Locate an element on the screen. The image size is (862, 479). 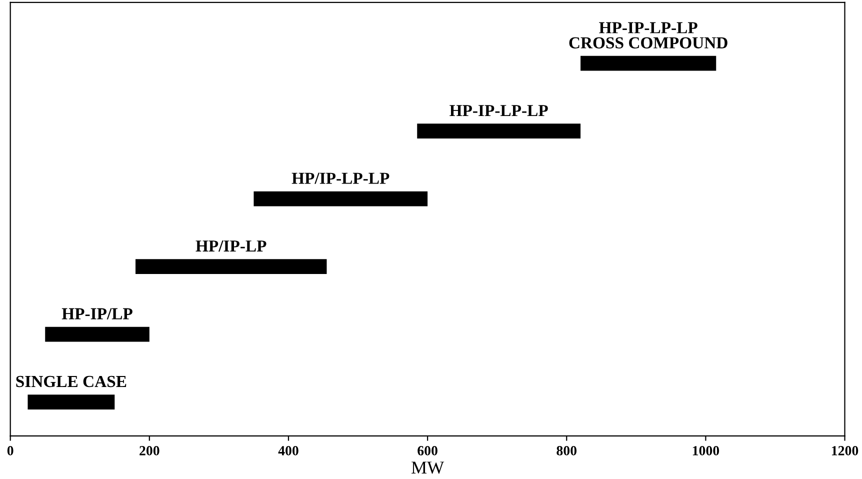
x-tick-label: 400 is located at coordinates (288, 451).